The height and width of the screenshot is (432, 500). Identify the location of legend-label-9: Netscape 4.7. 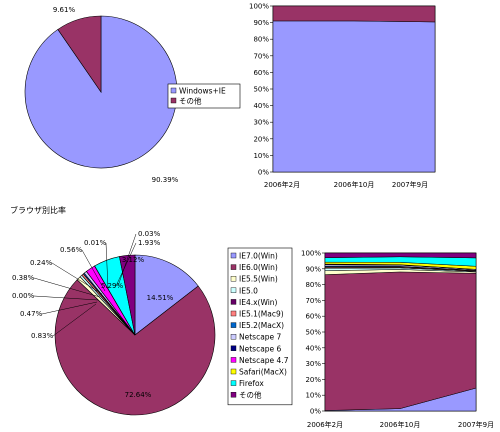
(264, 360).